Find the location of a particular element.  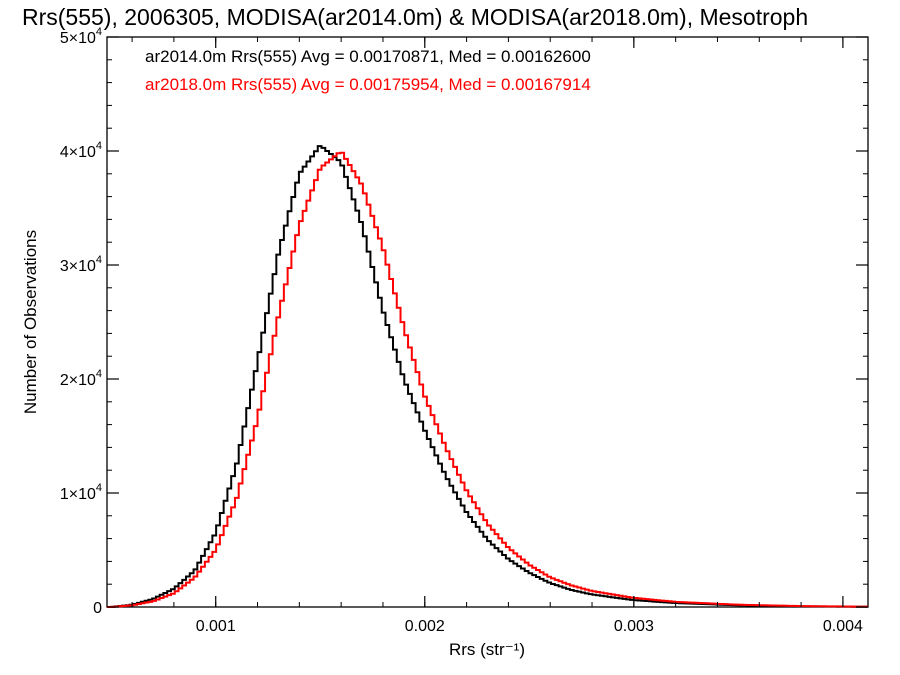

y-tick-mantissa: 3×10 is located at coordinates (78, 266).